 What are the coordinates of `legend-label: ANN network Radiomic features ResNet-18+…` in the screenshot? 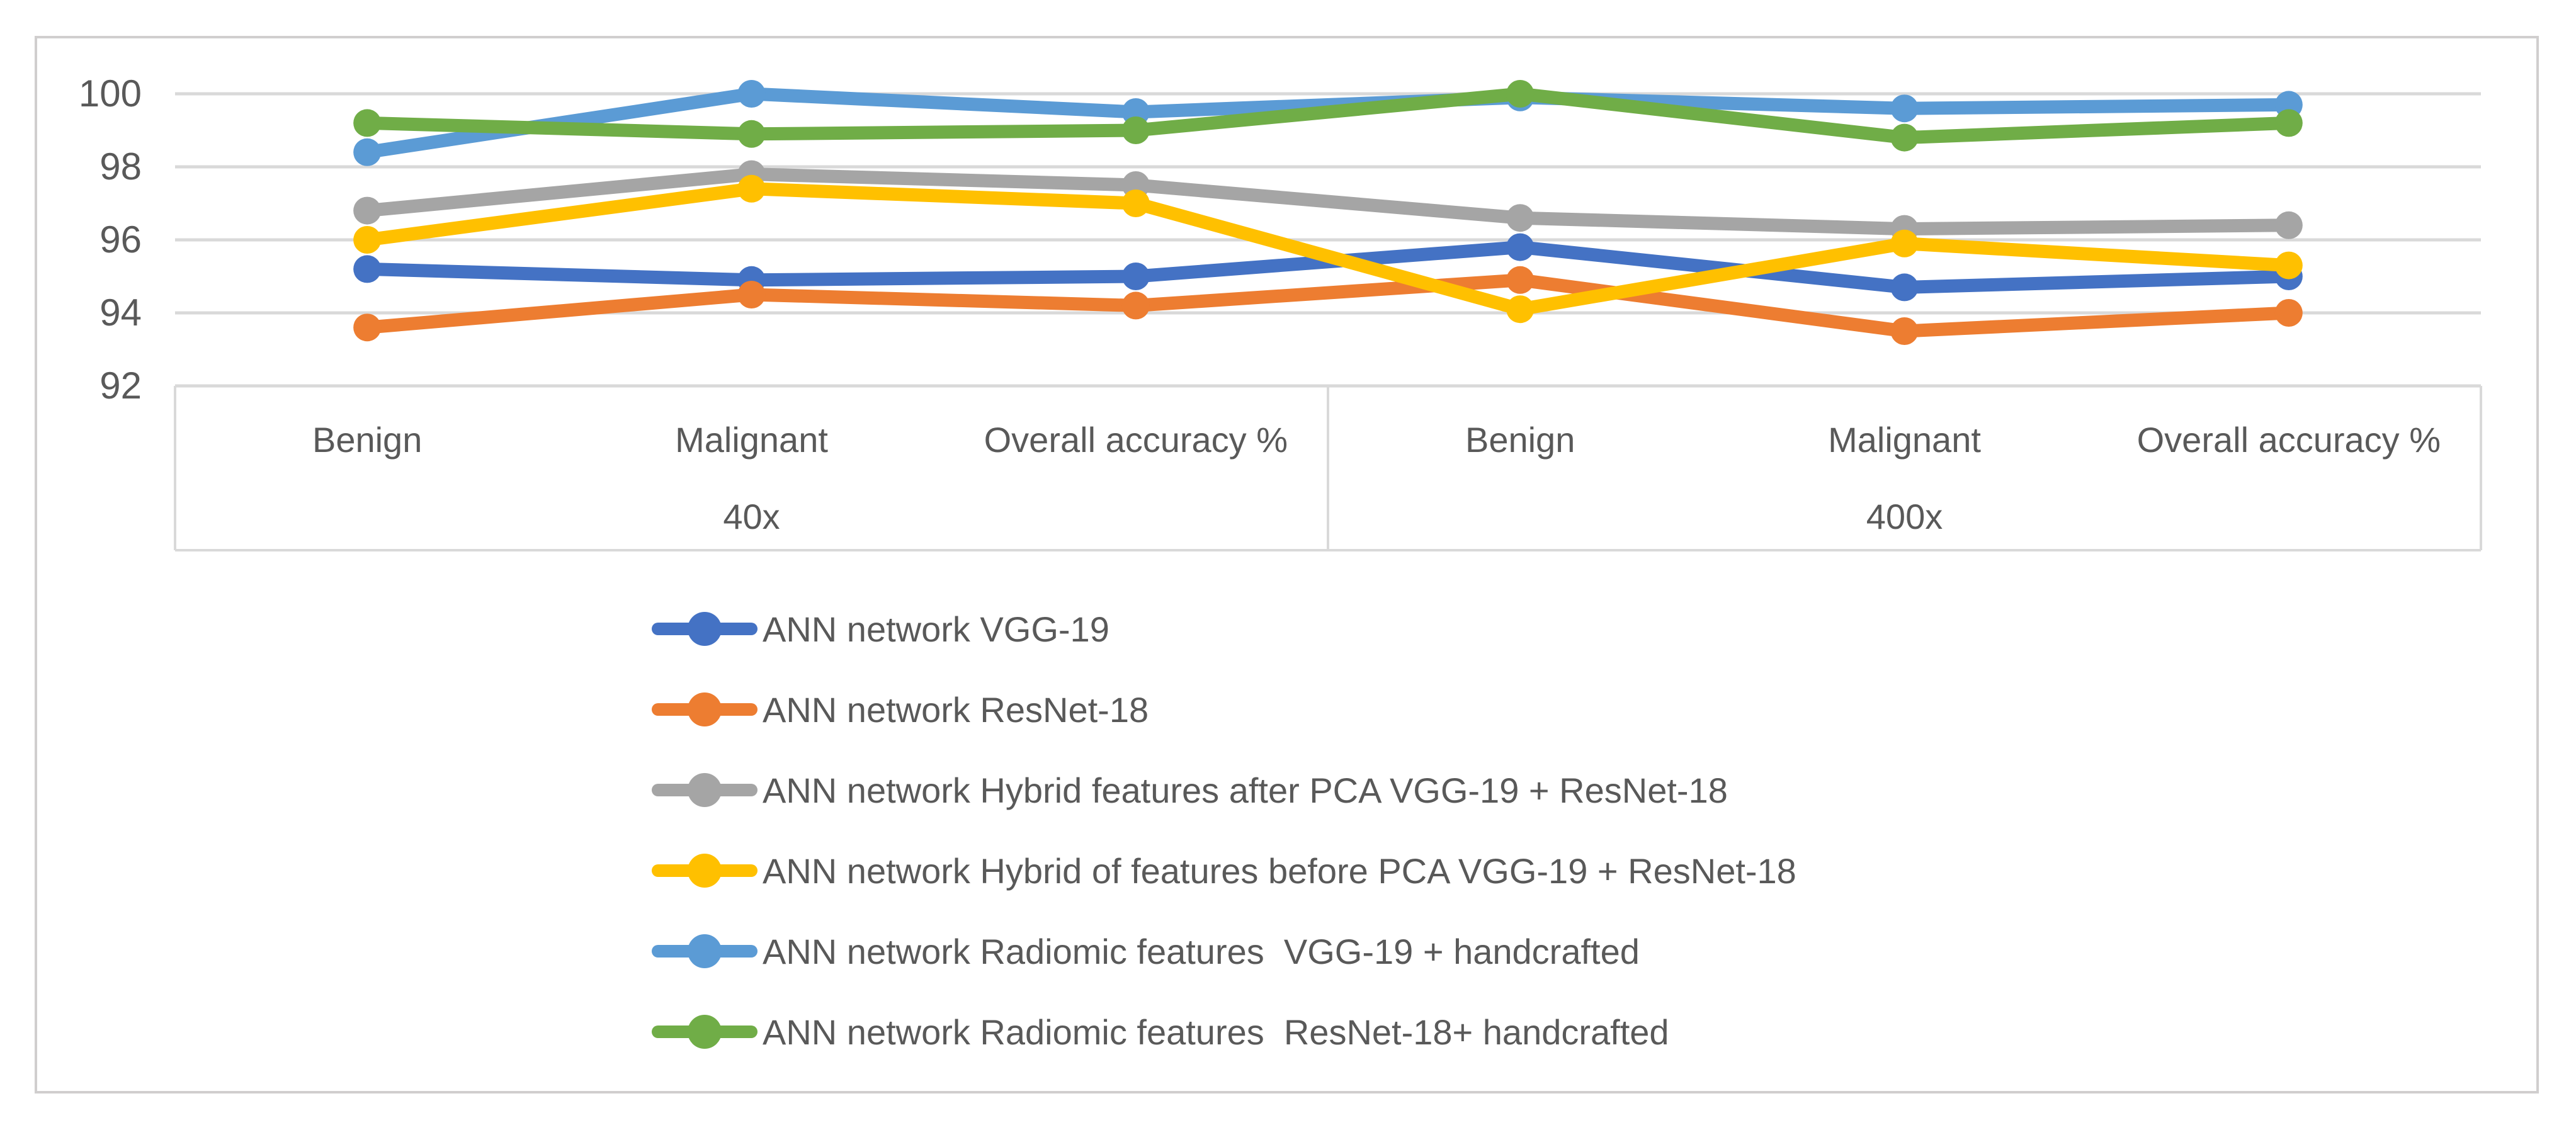 It's located at (1216, 1032).